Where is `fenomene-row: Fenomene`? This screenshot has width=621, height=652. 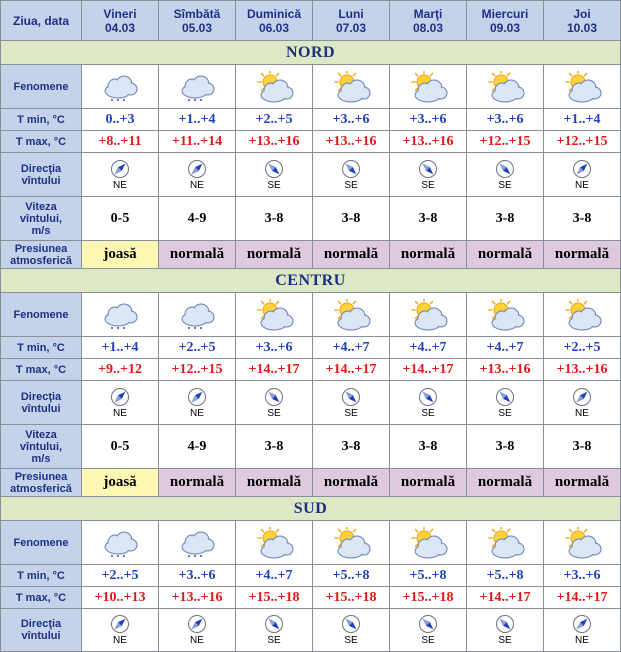
fenomene-row: Fenomene is located at coordinates (310, 314).